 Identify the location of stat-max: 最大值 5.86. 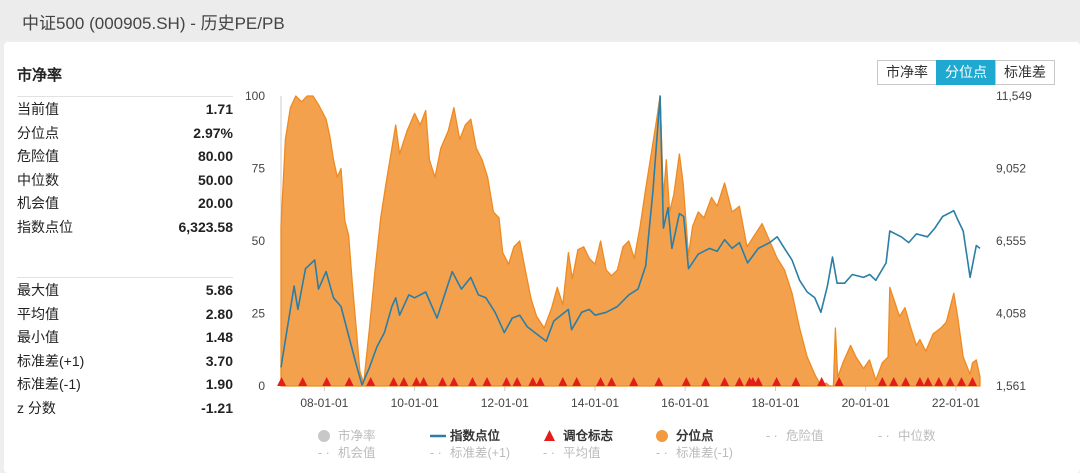
(125, 291).